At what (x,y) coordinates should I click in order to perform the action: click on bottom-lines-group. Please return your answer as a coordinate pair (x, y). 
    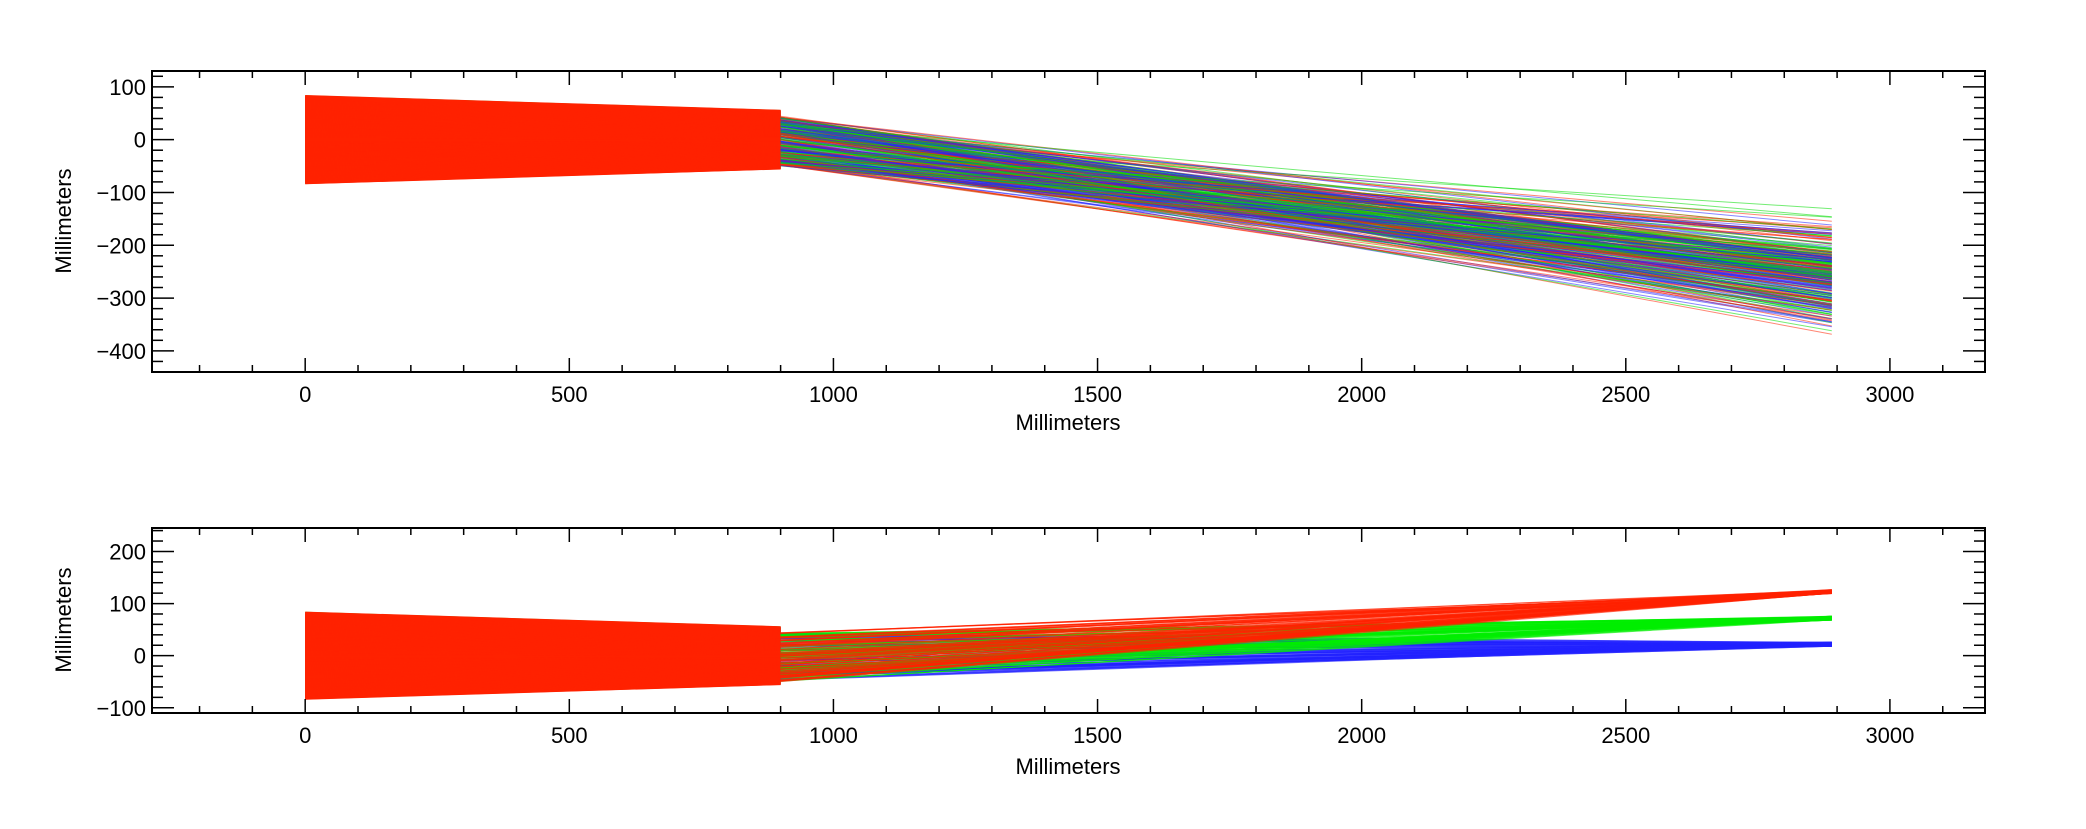
    Looking at the image, I should click on (1068, 644).